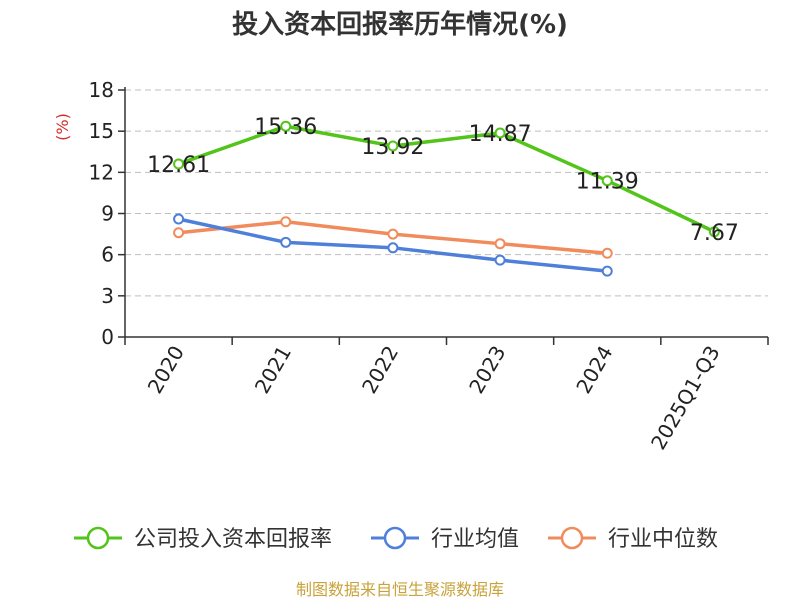 The height and width of the screenshot is (600, 800). I want to click on legend-marker-industry-median, so click(572, 538).